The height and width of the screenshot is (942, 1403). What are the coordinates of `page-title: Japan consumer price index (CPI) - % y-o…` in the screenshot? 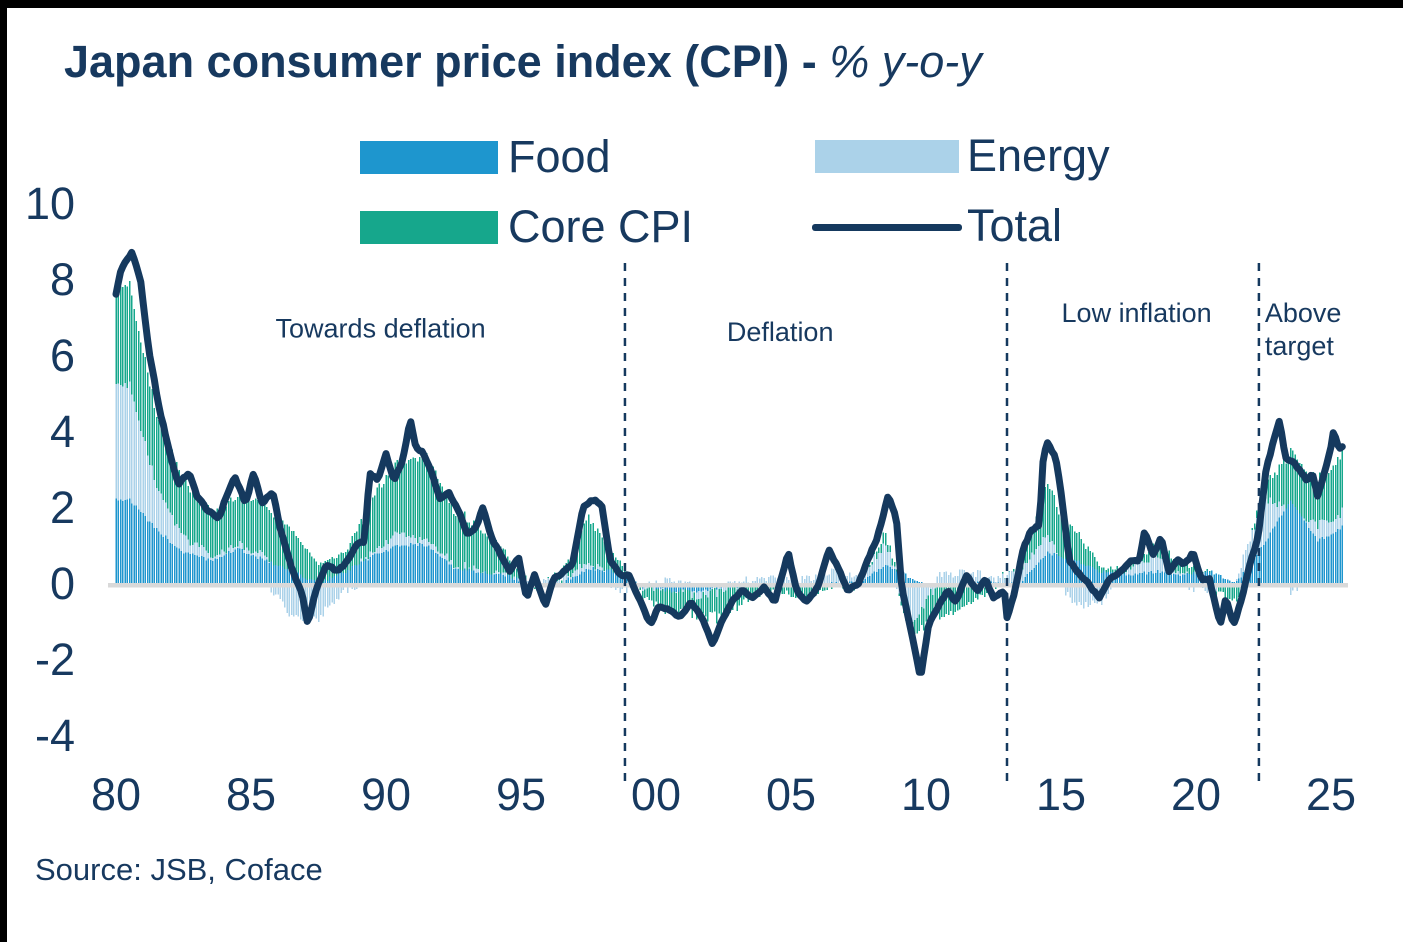 It's located at (523, 62).